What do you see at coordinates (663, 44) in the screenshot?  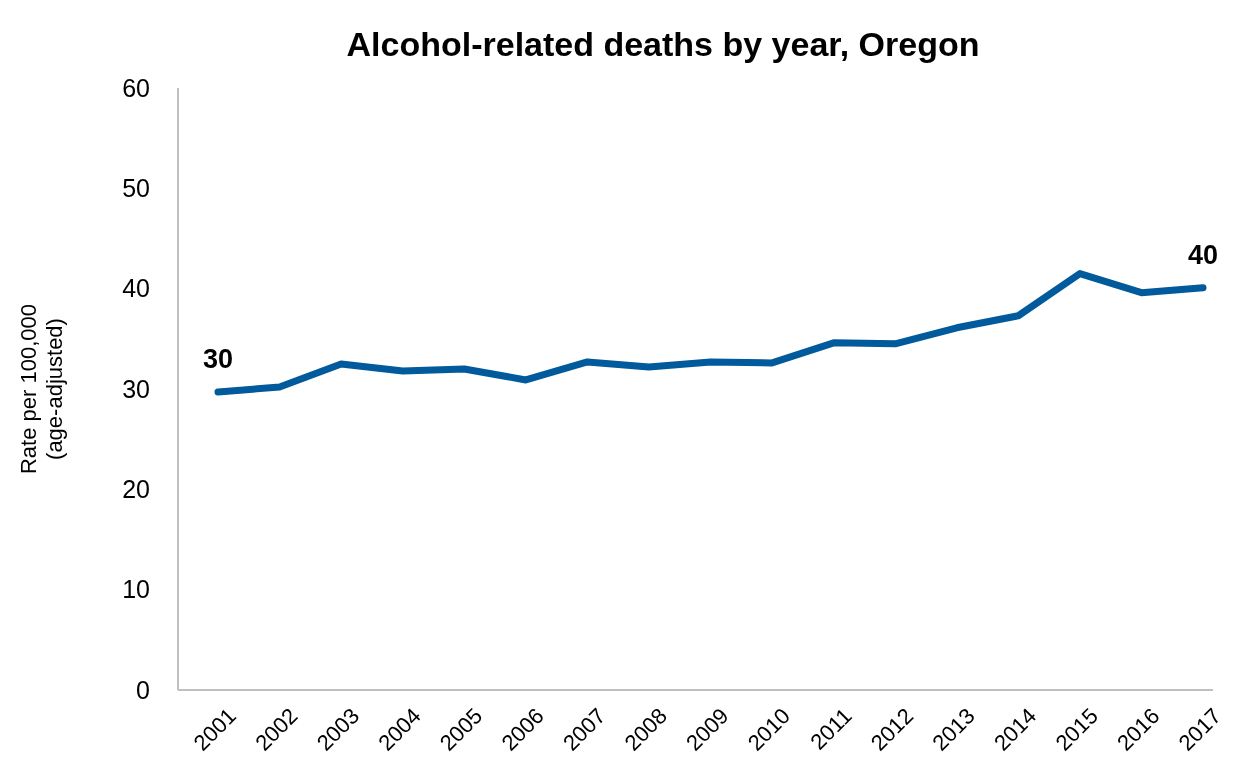 I see `chart-title: Alcohol-related deaths by year, Oregon` at bounding box center [663, 44].